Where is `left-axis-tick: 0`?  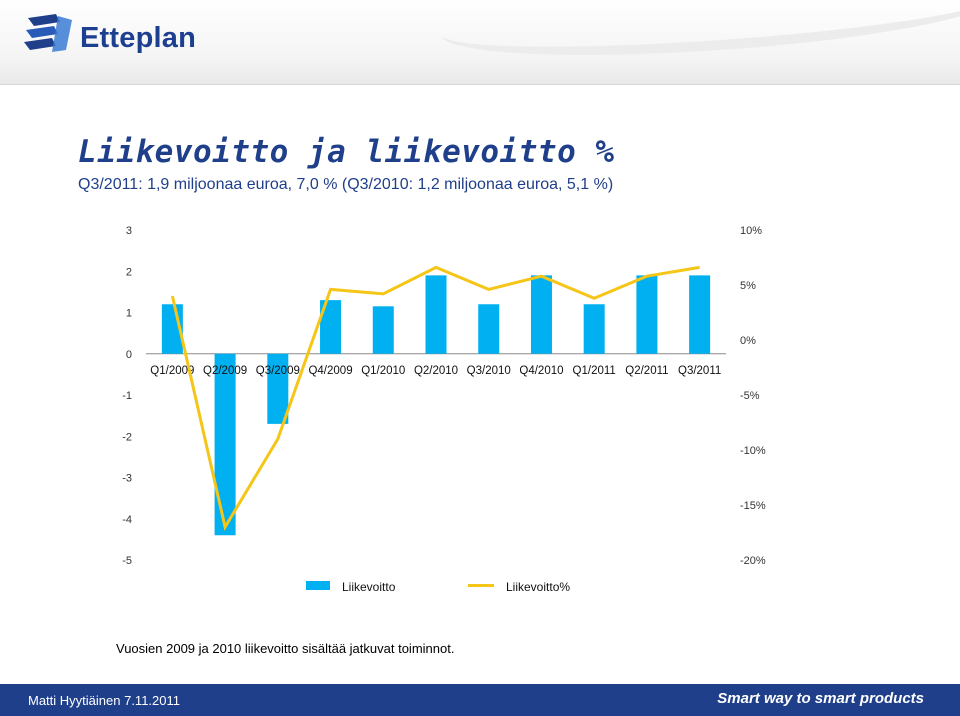 left-axis-tick: 0 is located at coordinates (129, 355).